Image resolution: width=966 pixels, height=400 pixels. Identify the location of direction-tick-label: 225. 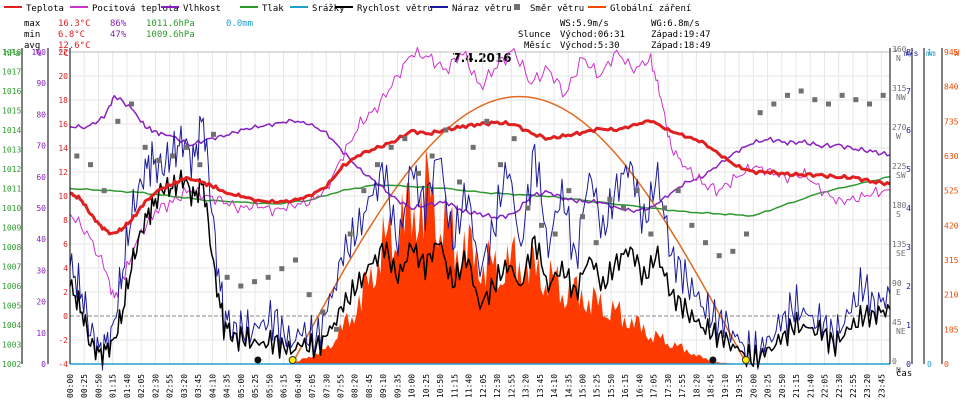
(899, 166).